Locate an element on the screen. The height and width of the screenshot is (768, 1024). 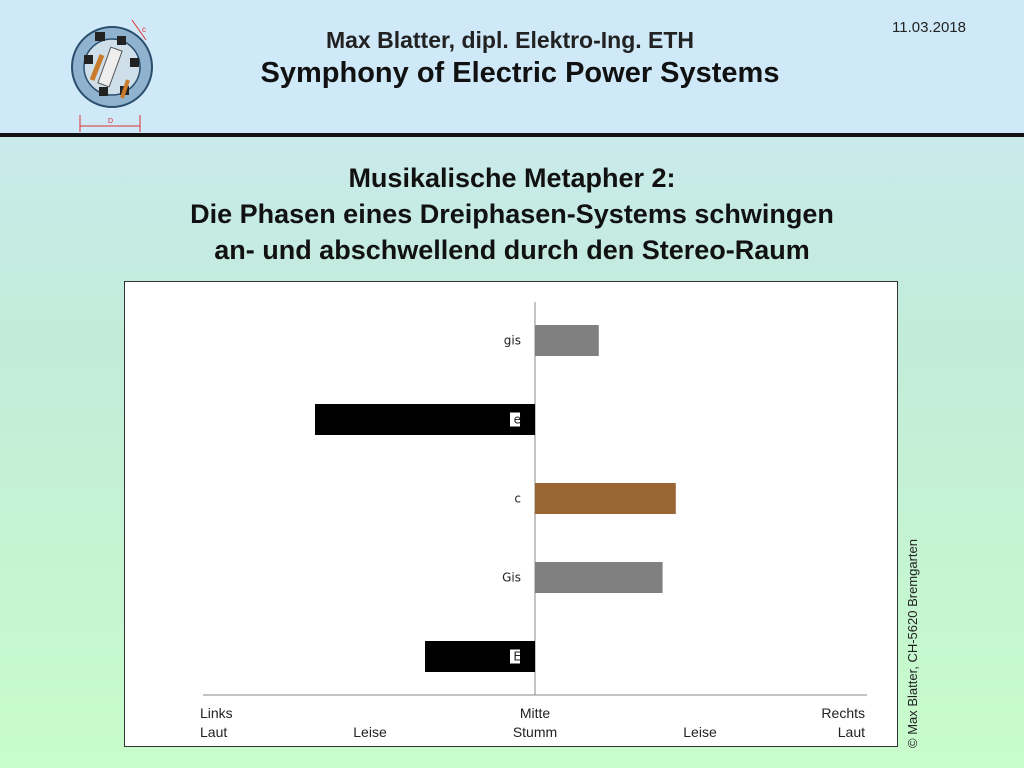
presentation-title: Symphony of Electric Power Systems is located at coordinates (520, 73).